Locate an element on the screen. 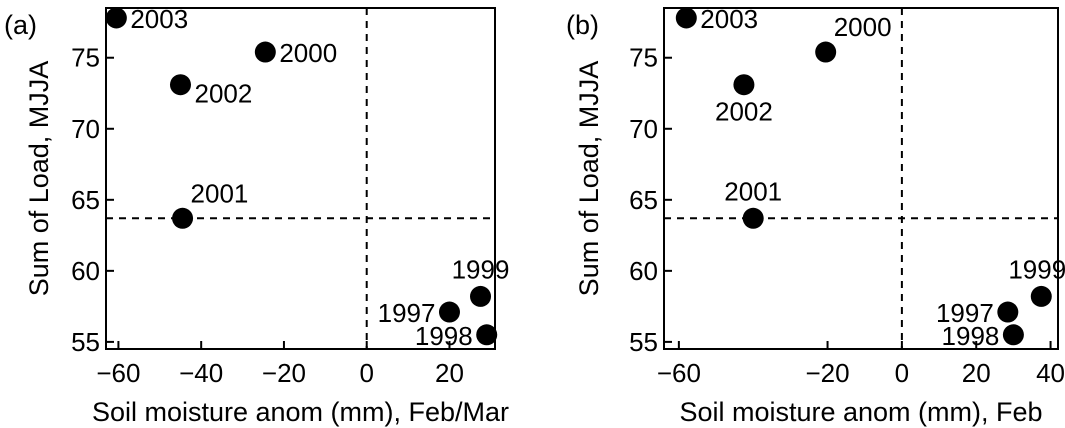 This screenshot has width=1065, height=428. panel-label: (a) is located at coordinates (20, 25).